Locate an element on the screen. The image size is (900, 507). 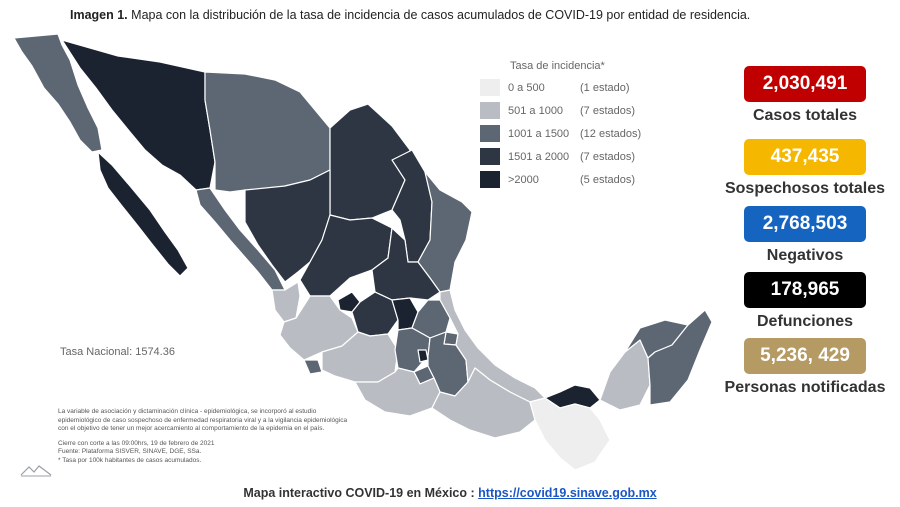
footer-link: https://covid19.sinave.gob.mx is located at coordinates (567, 493).